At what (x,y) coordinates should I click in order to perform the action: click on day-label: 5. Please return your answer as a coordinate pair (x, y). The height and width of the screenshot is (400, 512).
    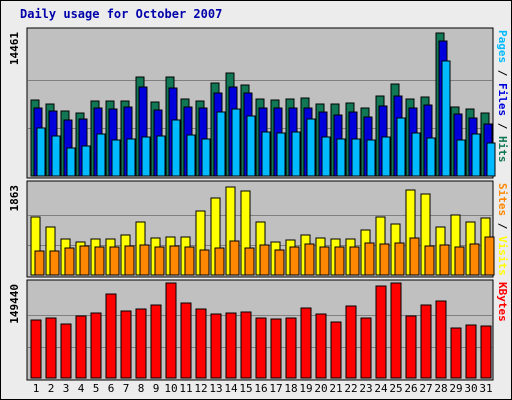
    Looking at the image, I should click on (96, 388).